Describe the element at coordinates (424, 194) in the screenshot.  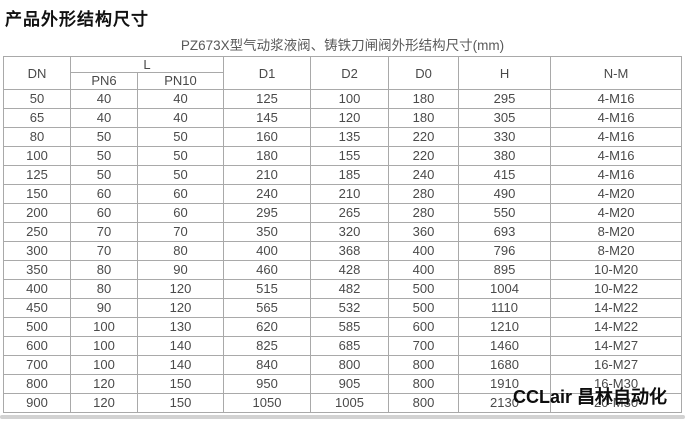
I see `cell-d0: 280` at that location.